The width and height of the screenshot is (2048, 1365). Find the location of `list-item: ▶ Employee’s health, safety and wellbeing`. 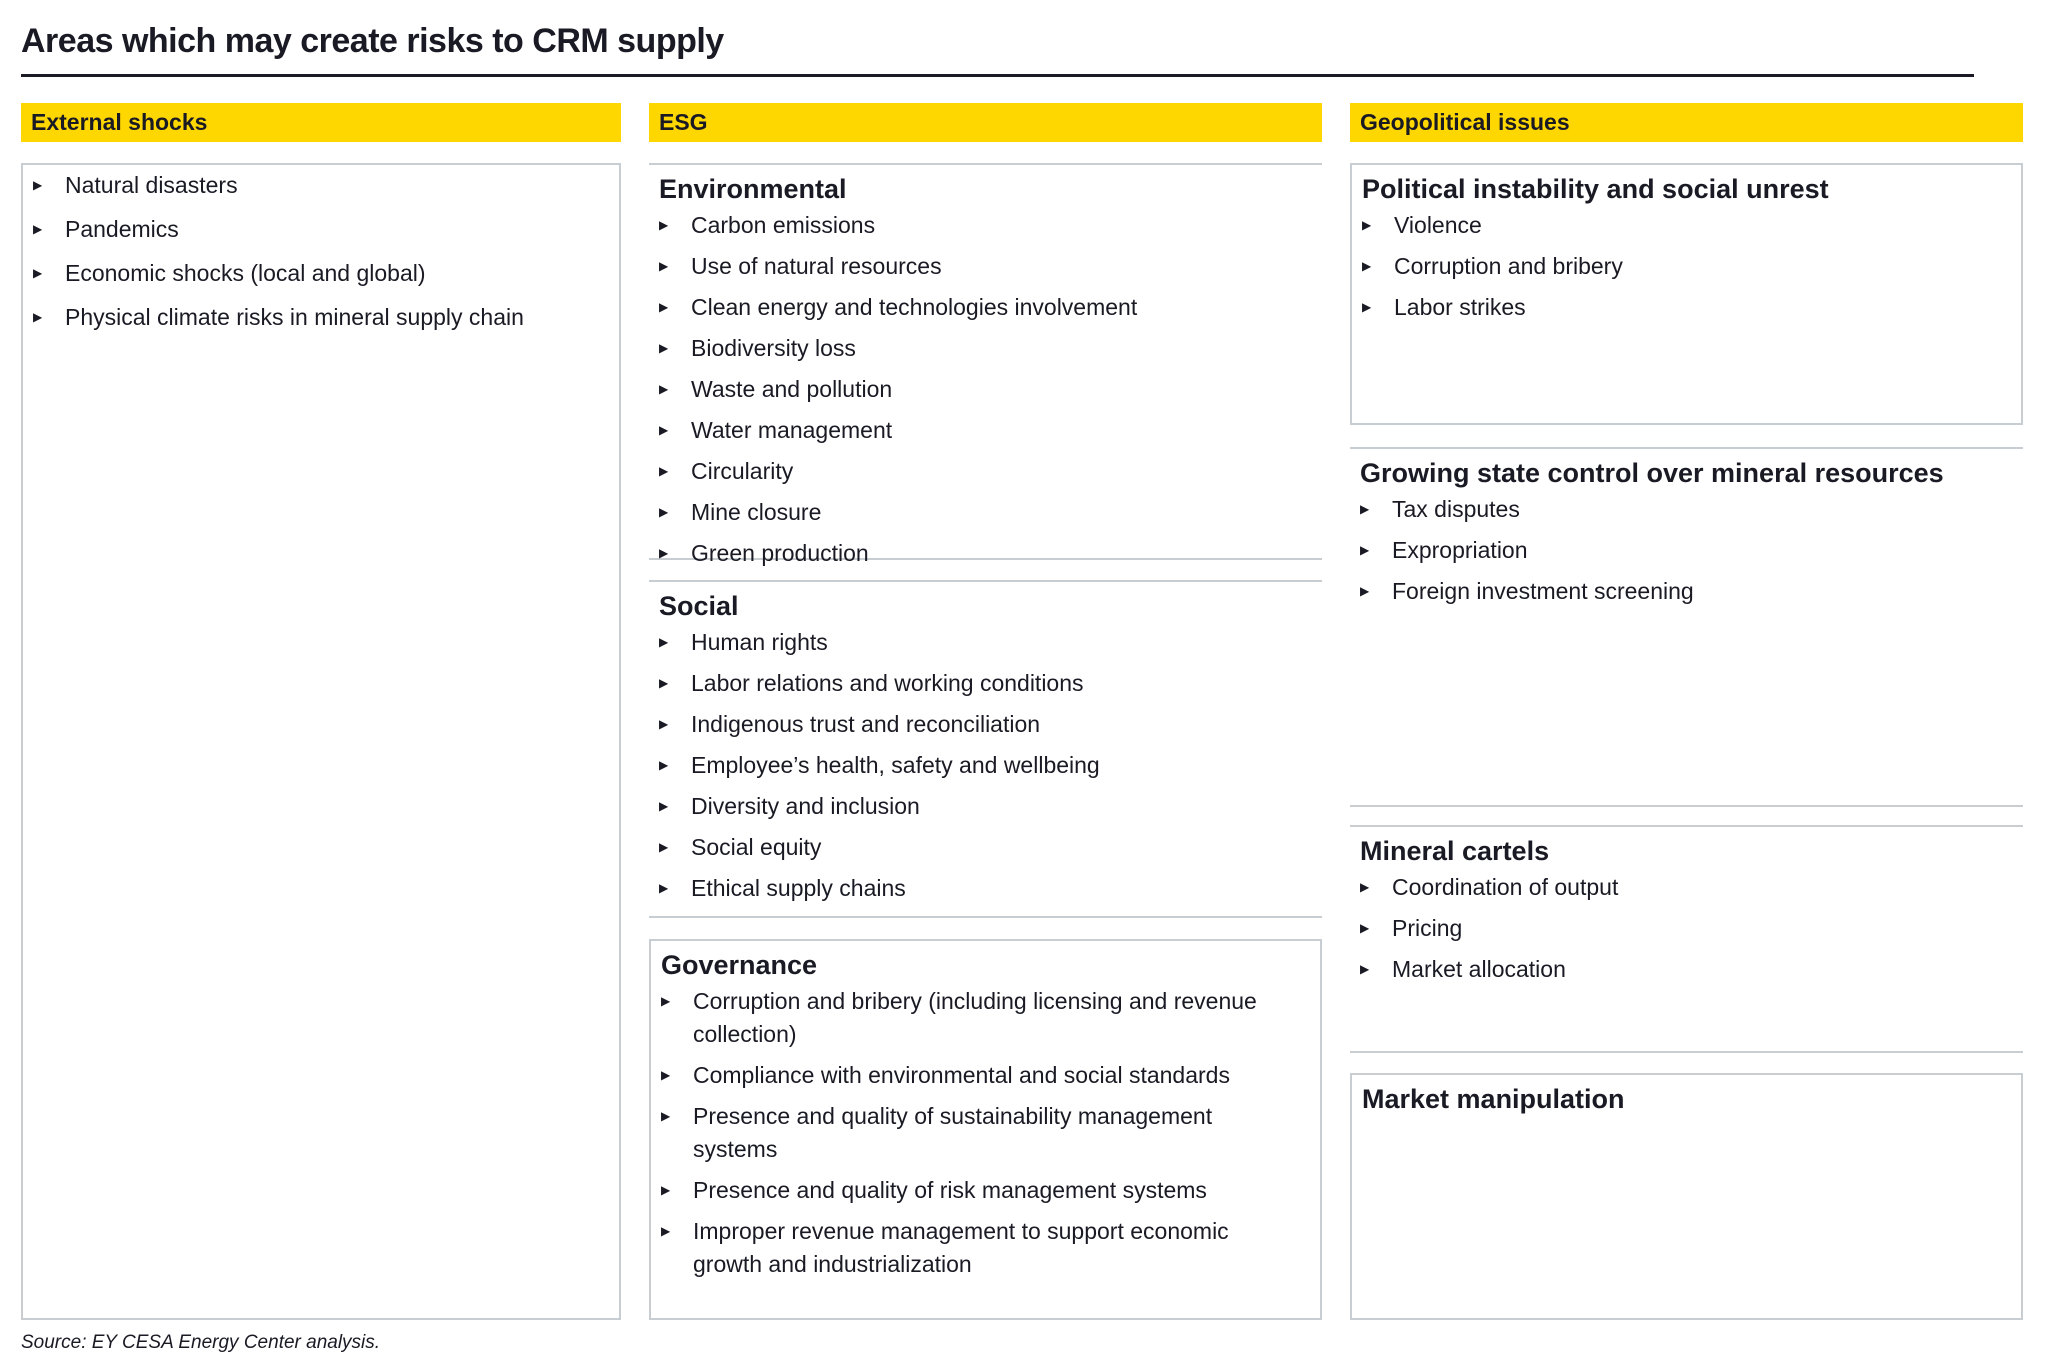

list-item: ▶ Employee’s health, safety and wellbeing is located at coordinates (990, 765).